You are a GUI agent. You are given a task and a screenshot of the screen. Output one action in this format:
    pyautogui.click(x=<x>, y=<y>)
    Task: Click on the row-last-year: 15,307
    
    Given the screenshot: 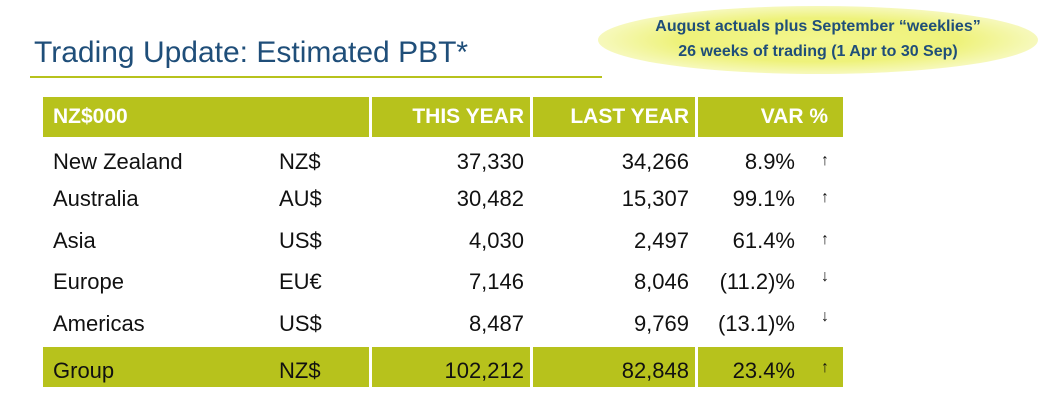 What is the action you would take?
    pyautogui.click(x=655, y=198)
    